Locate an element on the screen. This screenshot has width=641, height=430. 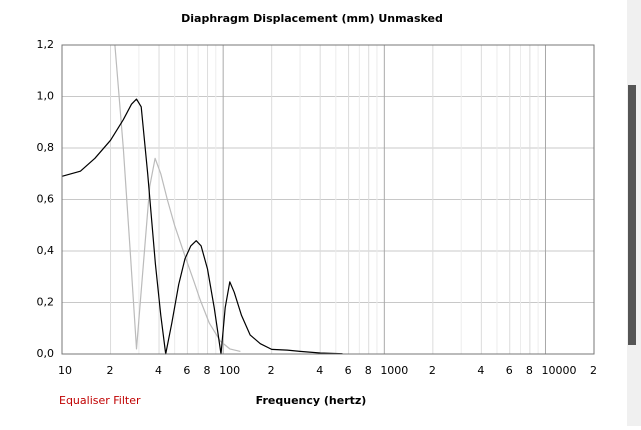
x-tick-label: 10 is located at coordinates (65, 370).